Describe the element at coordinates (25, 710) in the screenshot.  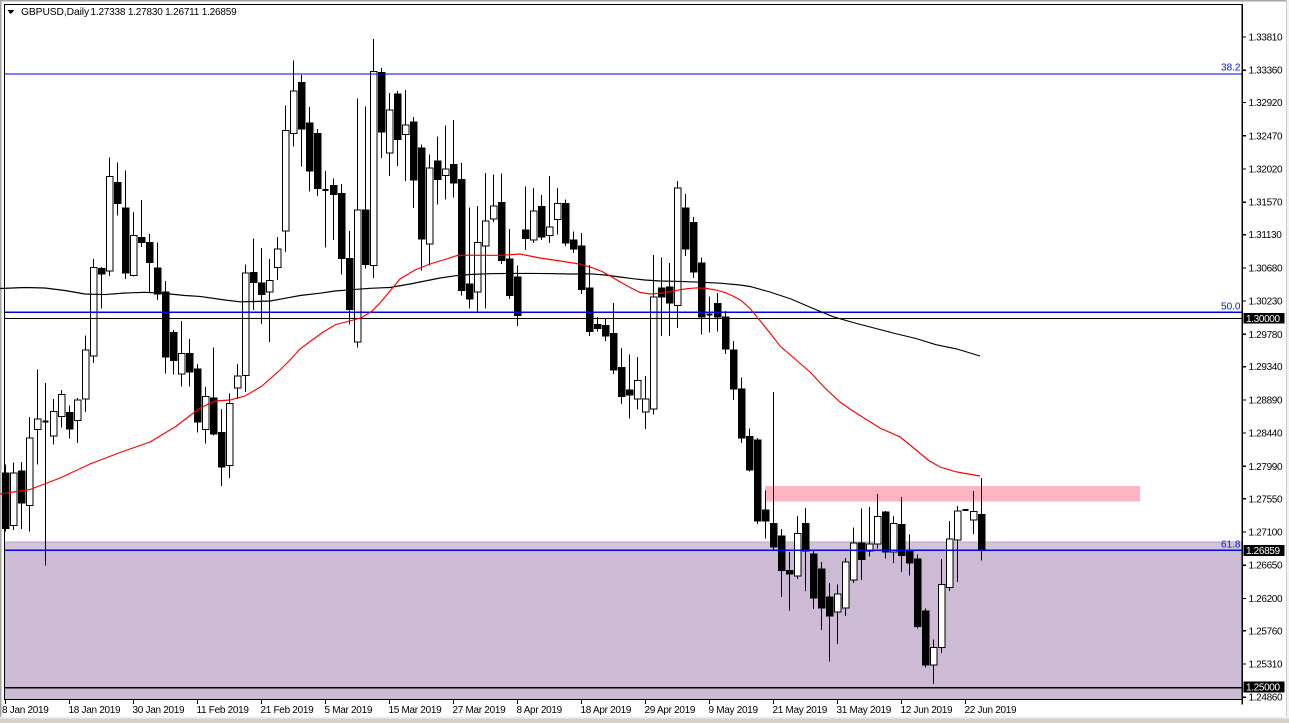
I see `svg-text: 8 Jan 2019` at that location.